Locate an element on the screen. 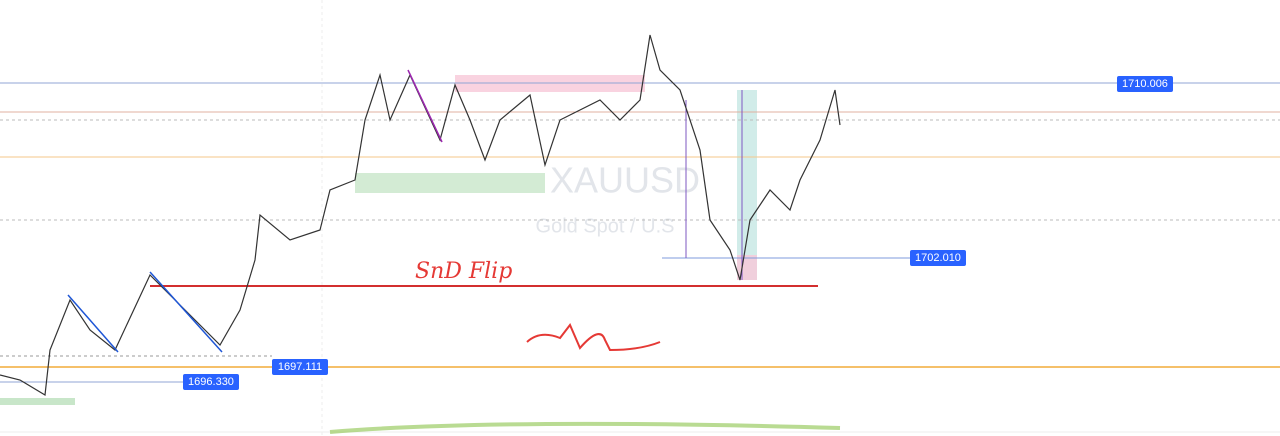 The image size is (1280, 436). price-label: 1697.111 is located at coordinates (300, 367).